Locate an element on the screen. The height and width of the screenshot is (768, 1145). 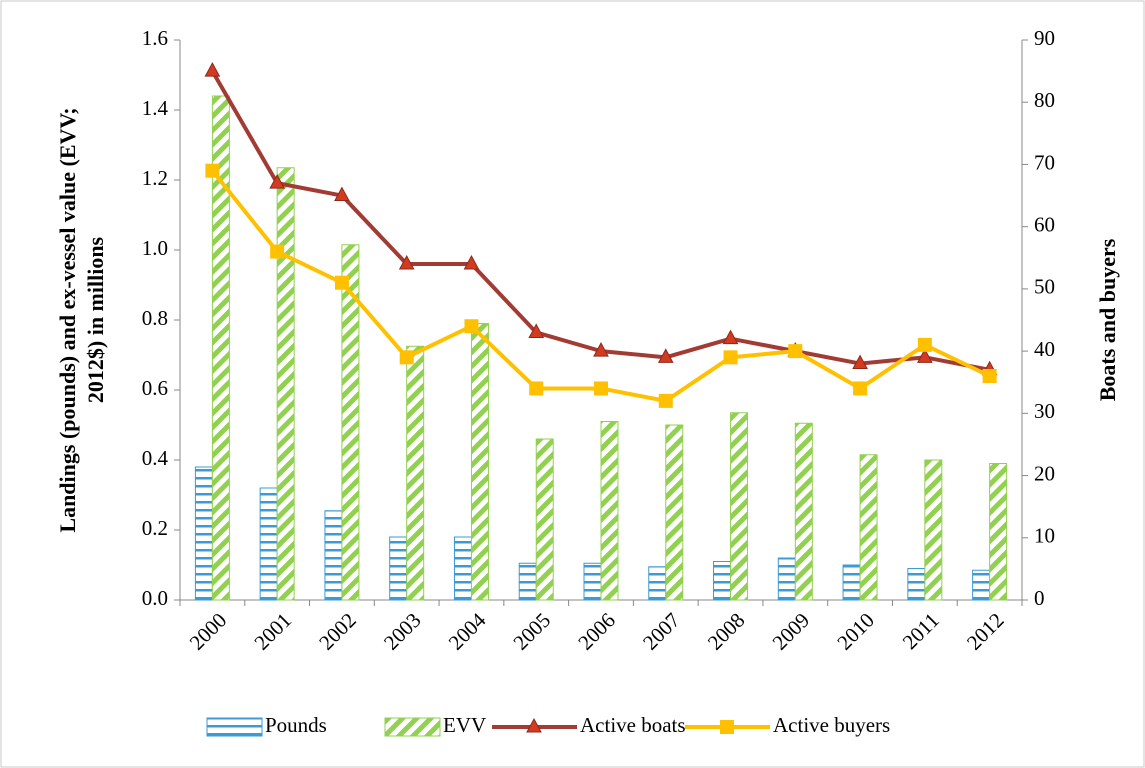
y2-tick-label: 60 is located at coordinates (1044, 224).